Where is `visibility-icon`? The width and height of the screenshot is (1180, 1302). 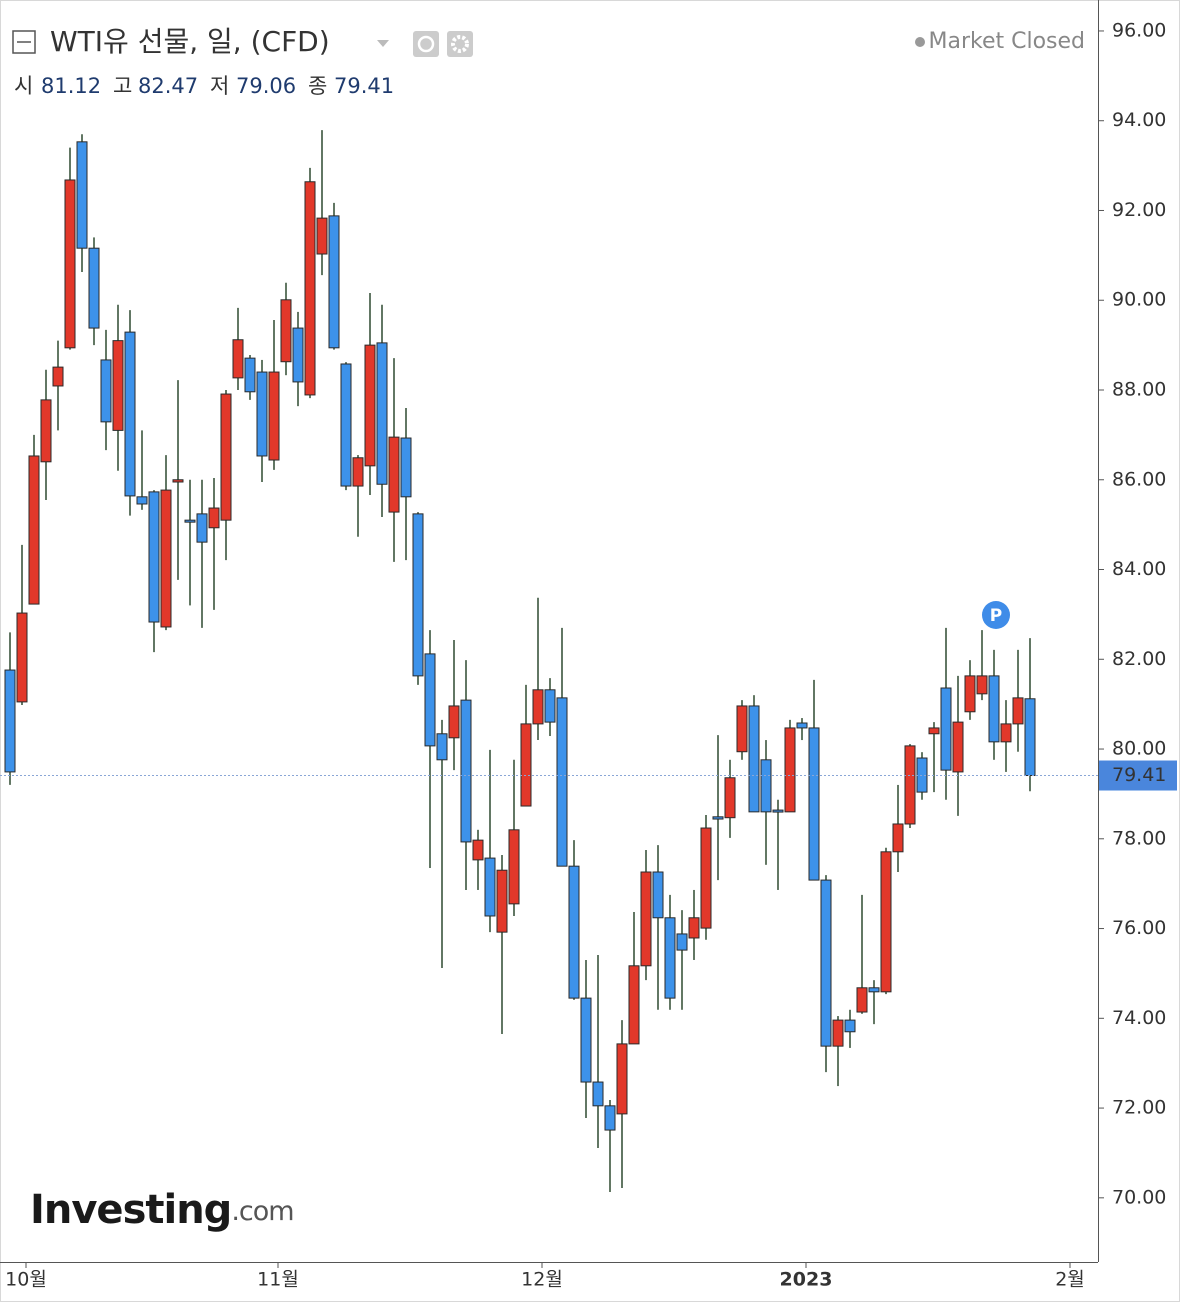 visibility-icon is located at coordinates (426, 44).